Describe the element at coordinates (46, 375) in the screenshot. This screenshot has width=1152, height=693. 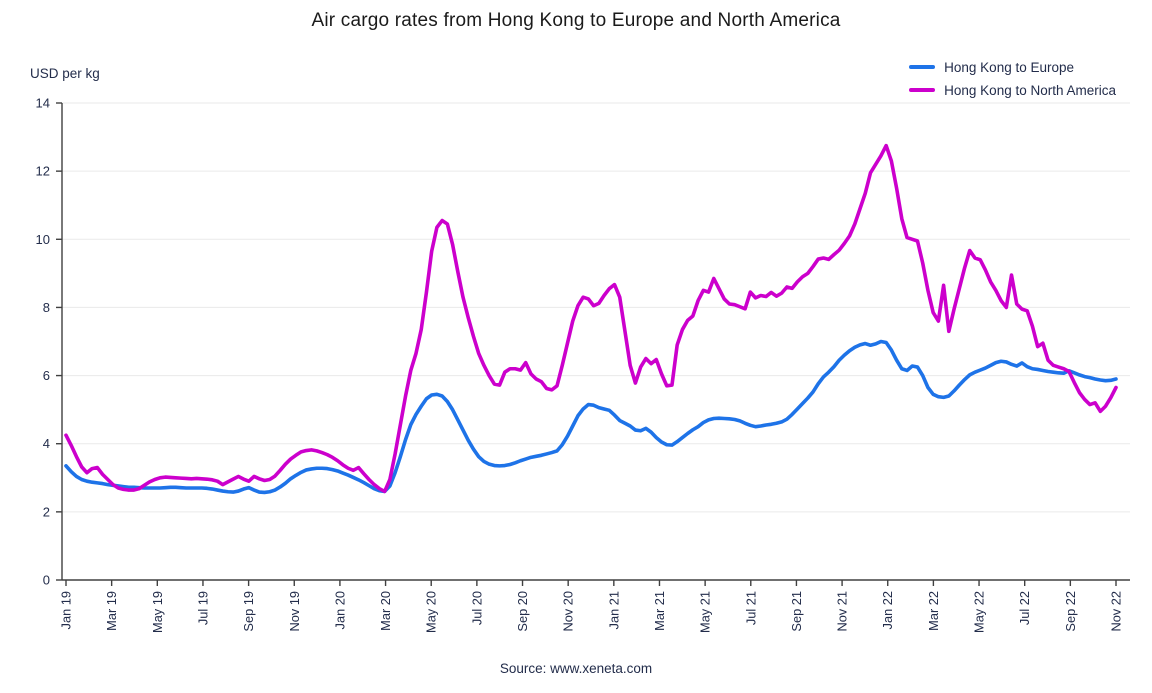
I see `y-tick-label: 6` at that location.